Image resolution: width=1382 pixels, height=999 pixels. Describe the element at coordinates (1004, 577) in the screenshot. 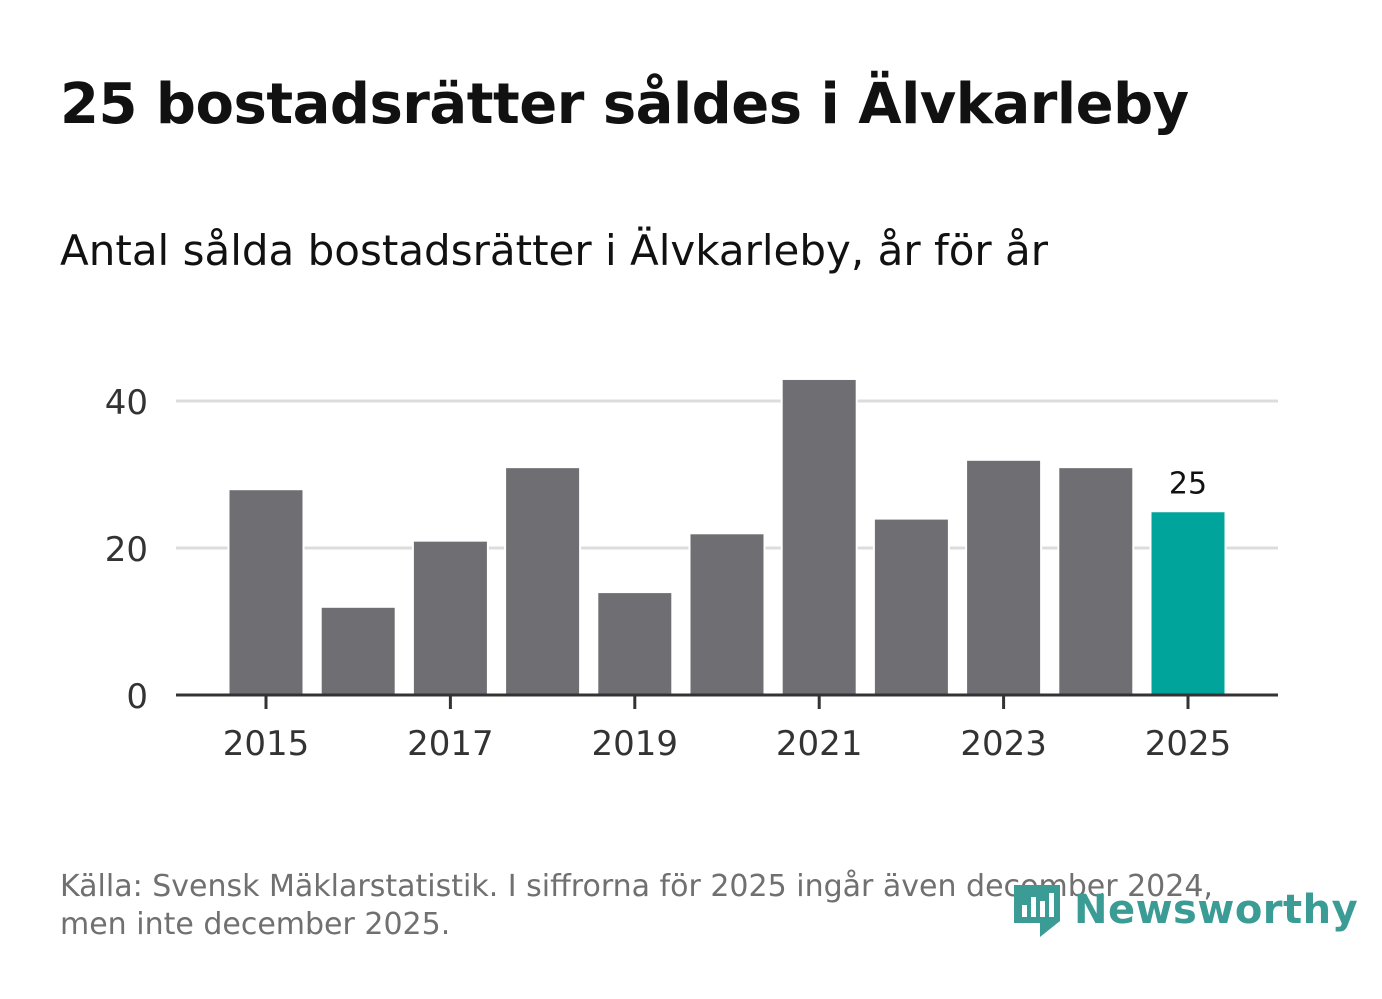

I see `bar-2023` at that location.